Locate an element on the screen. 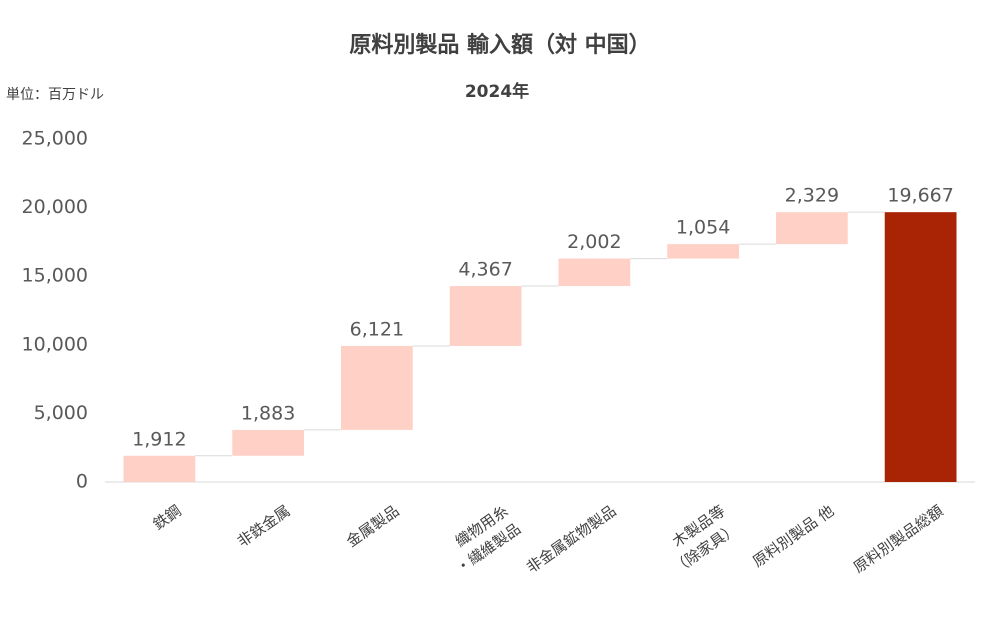 This screenshot has height=640, width=1000. chart-subtitle: 2024年 is located at coordinates (497, 91).